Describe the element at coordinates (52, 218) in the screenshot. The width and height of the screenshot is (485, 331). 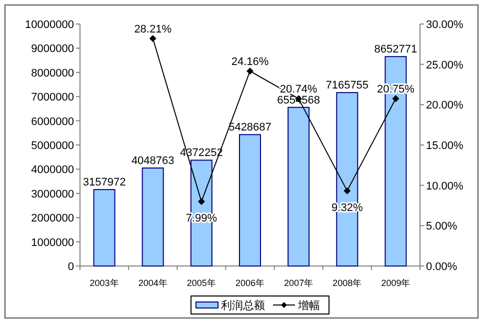
I see `y-tick-label: 2000000` at that location.